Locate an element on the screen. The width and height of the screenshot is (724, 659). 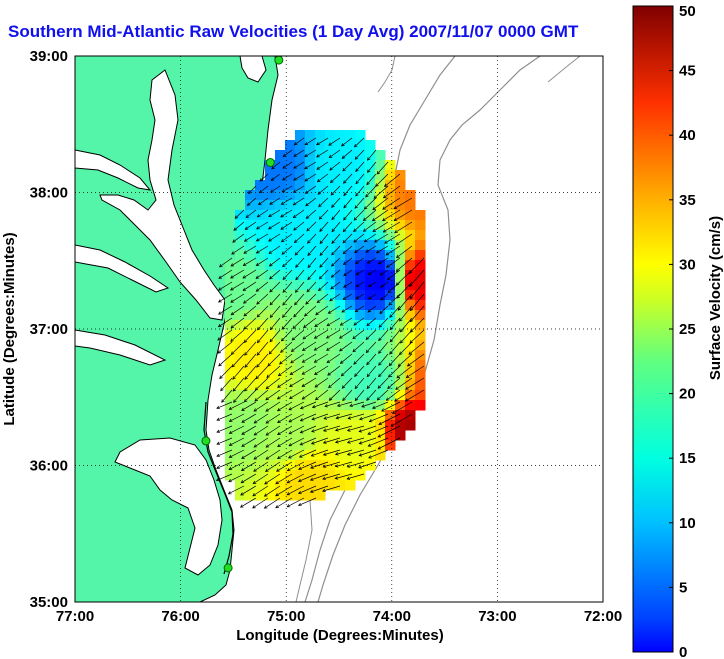
station-marker is located at coordinates (270, 162).